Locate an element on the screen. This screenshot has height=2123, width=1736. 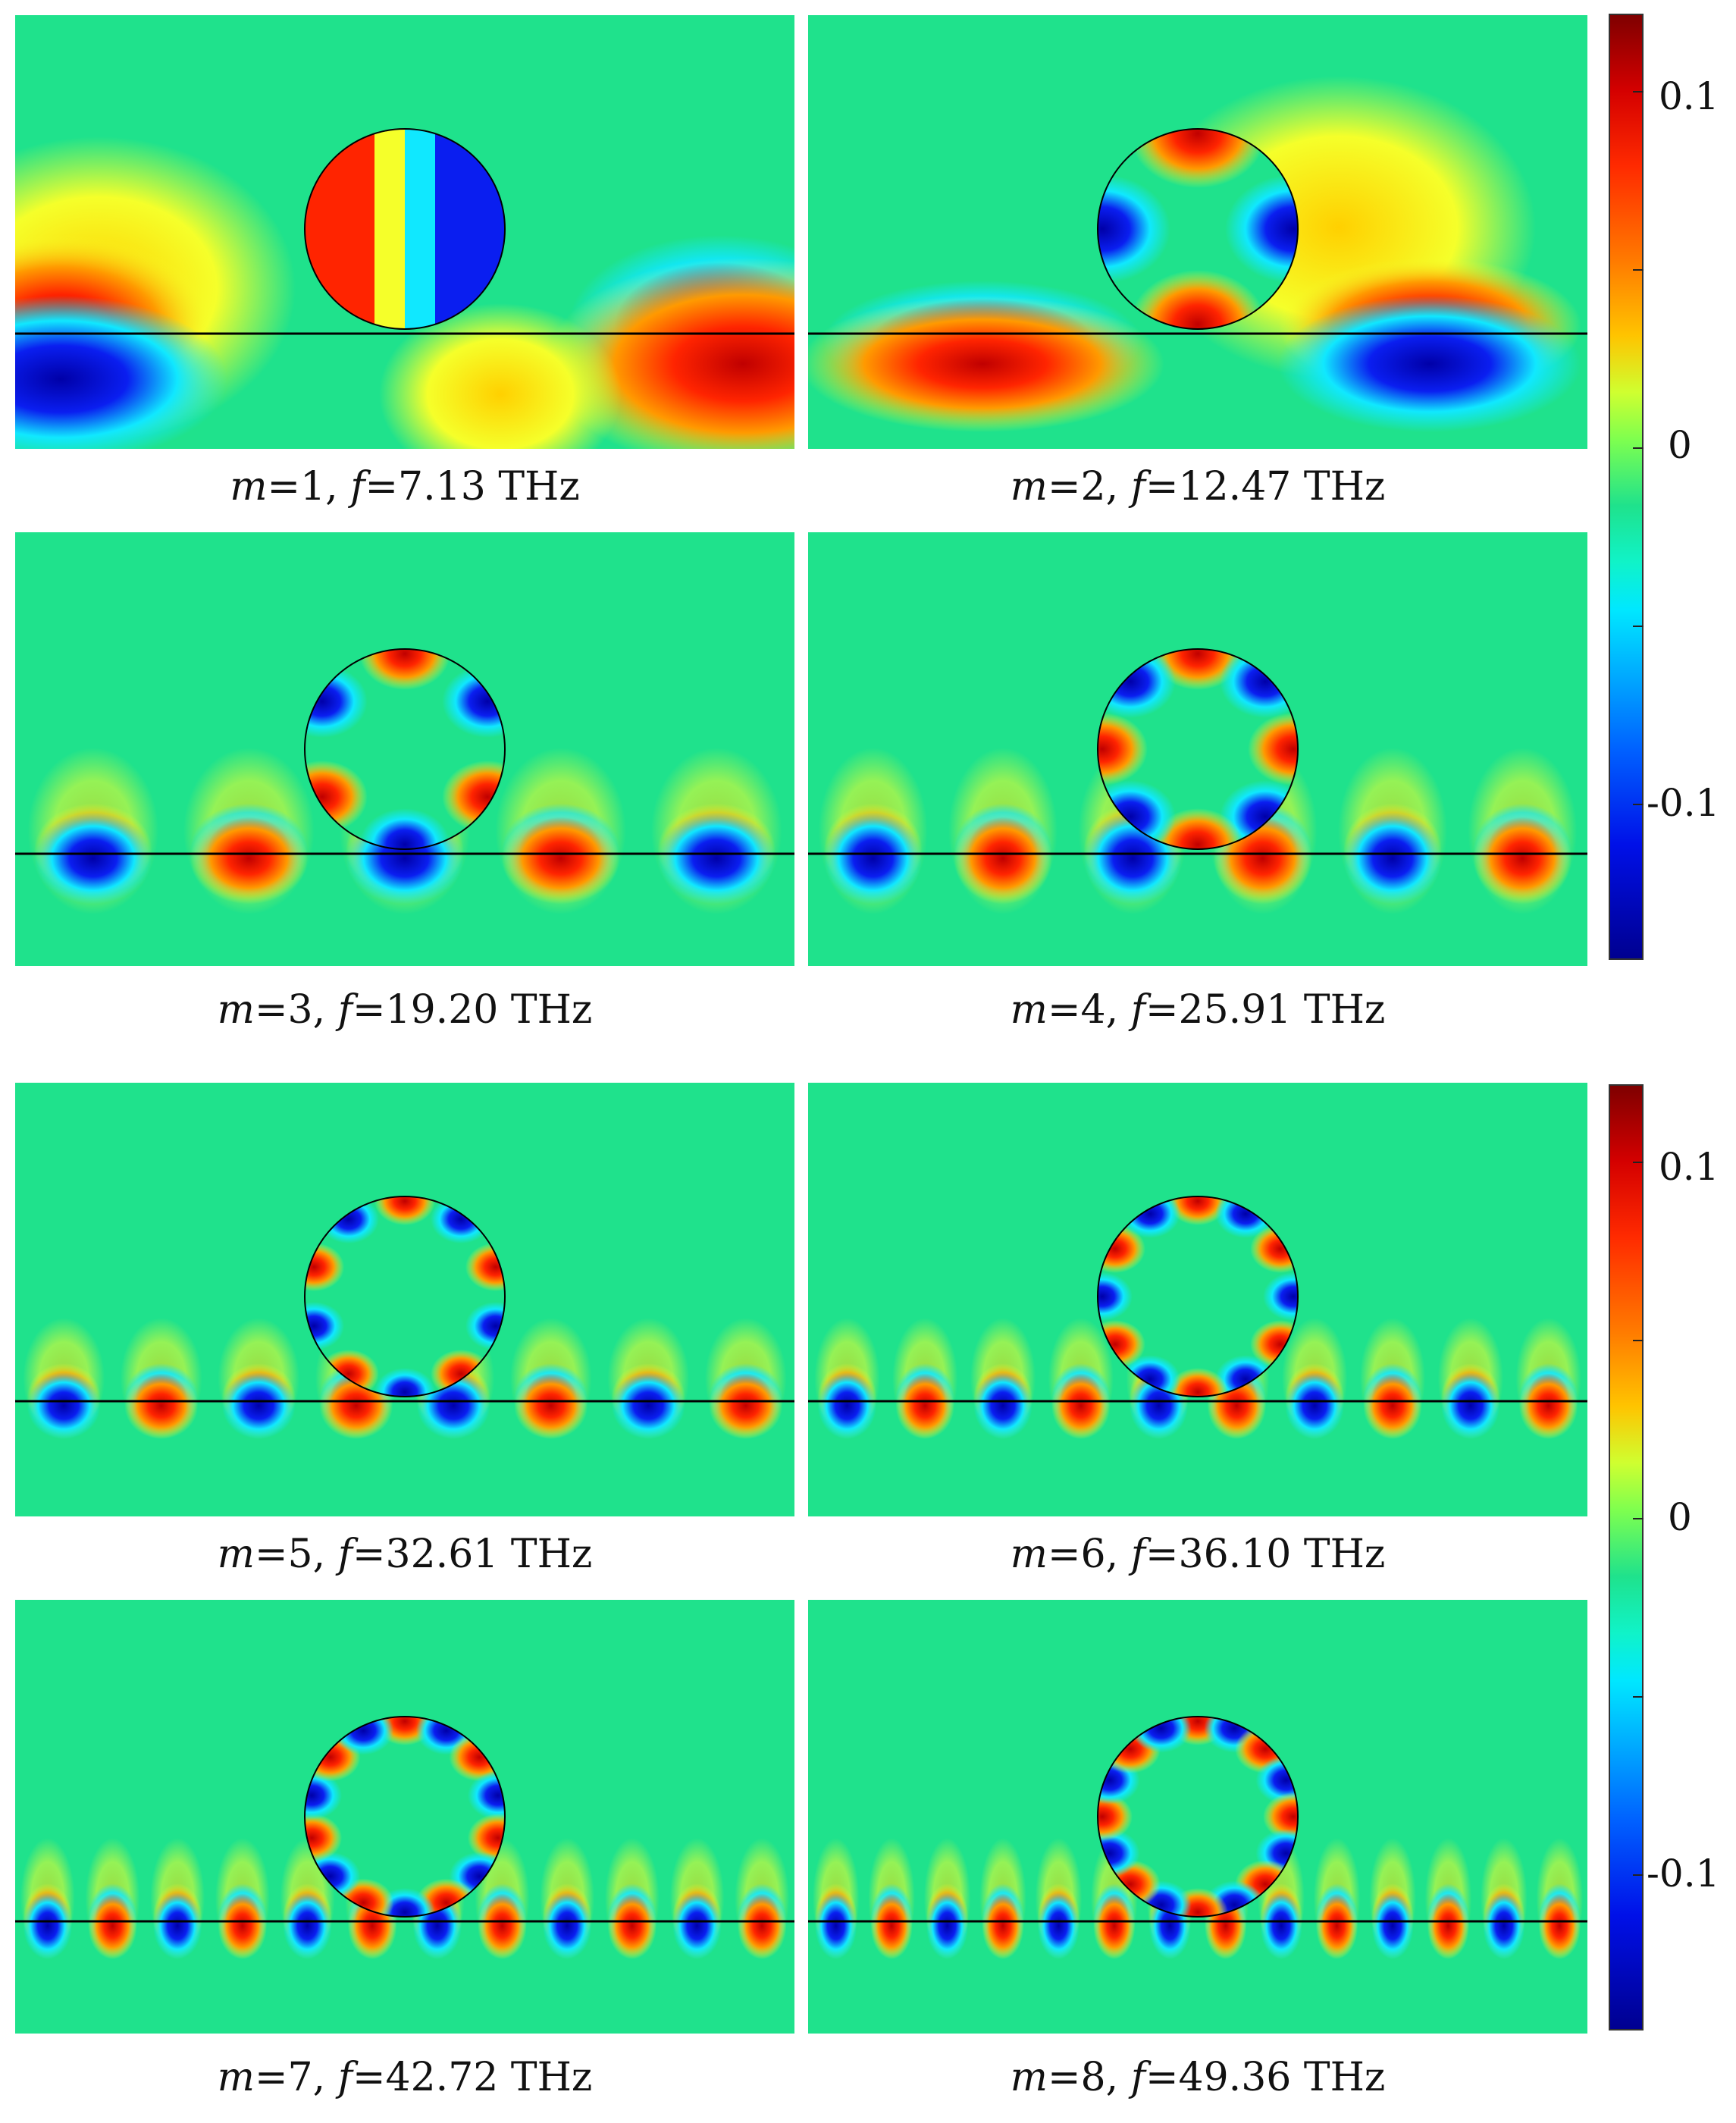
field-panel-m7 is located at coordinates (404, 1817).